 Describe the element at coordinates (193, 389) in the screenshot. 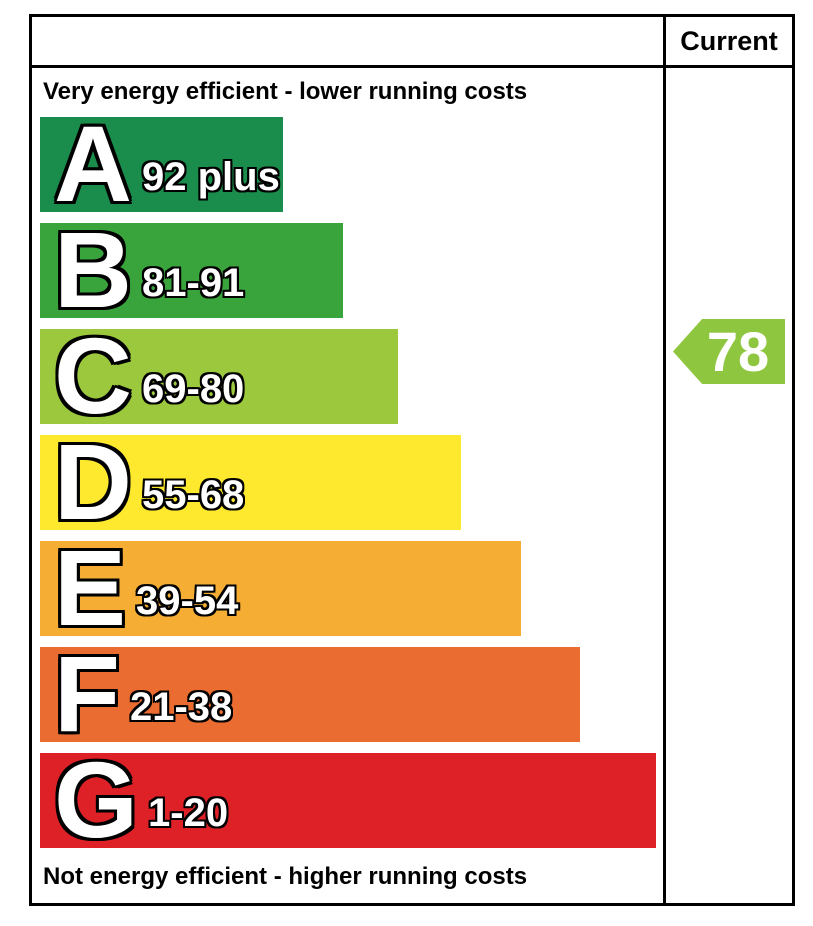

I see `band-range: 69-80` at that location.